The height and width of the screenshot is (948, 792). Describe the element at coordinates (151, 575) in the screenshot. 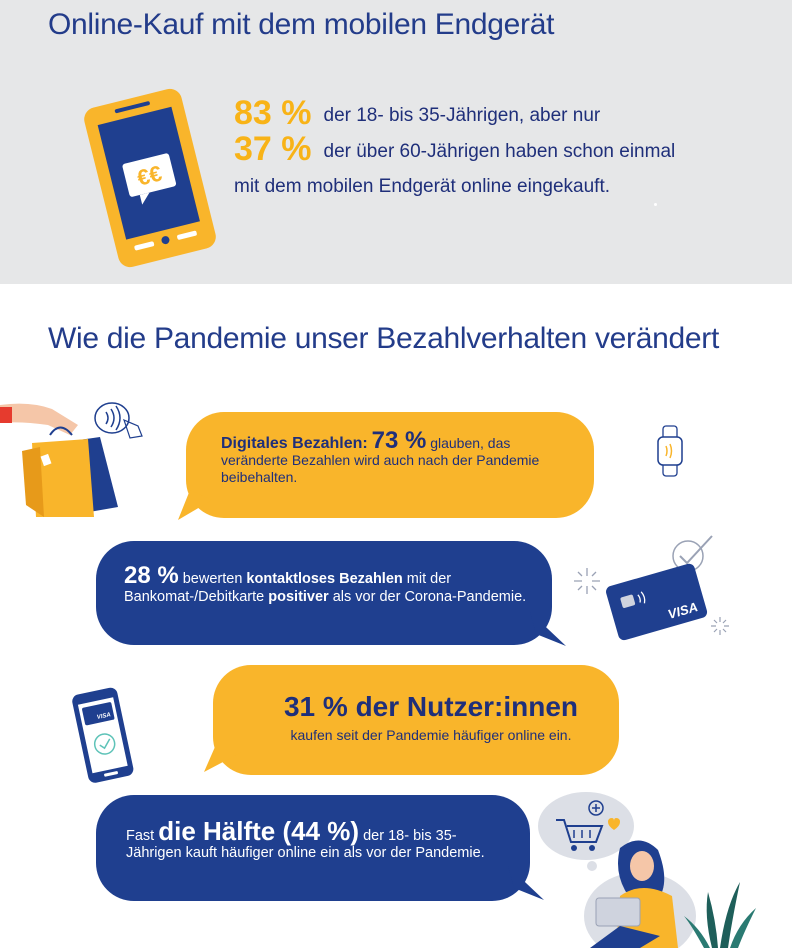

I see `bubble2-value: 28 %` at that location.